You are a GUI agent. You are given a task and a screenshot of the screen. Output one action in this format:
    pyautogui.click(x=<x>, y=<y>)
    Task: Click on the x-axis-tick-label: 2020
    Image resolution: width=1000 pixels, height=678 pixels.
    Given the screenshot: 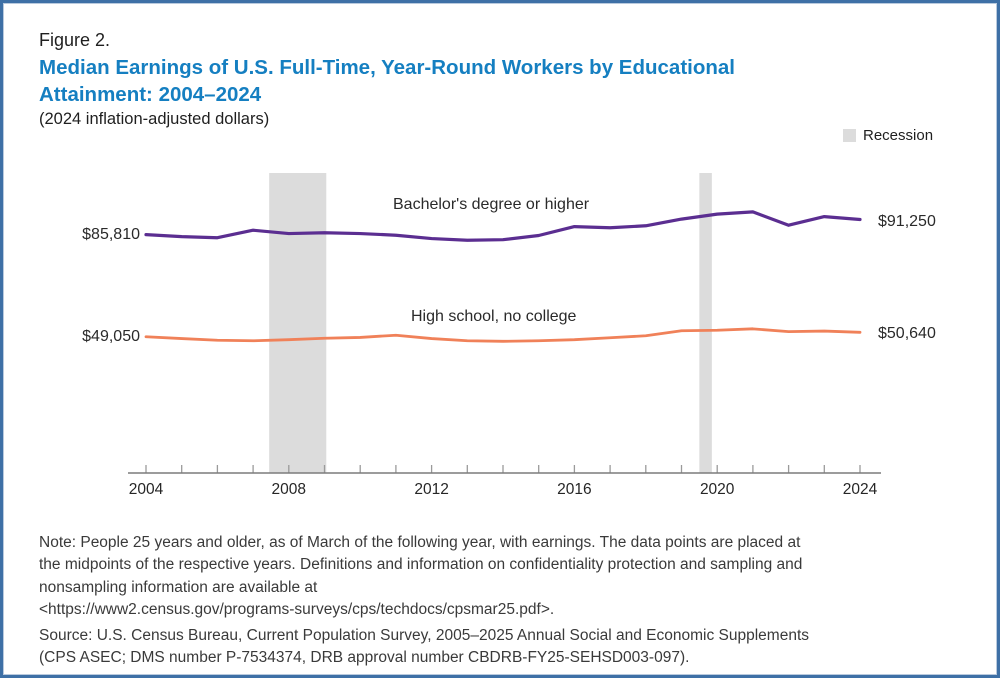 What is the action you would take?
    pyautogui.click(x=717, y=489)
    